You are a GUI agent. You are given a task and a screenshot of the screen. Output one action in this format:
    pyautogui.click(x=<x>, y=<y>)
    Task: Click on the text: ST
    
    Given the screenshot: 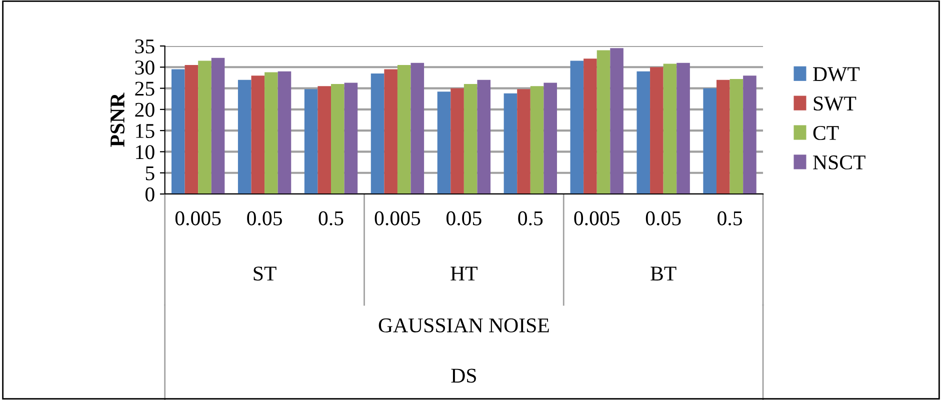 What is the action you would take?
    pyautogui.click(x=265, y=273)
    